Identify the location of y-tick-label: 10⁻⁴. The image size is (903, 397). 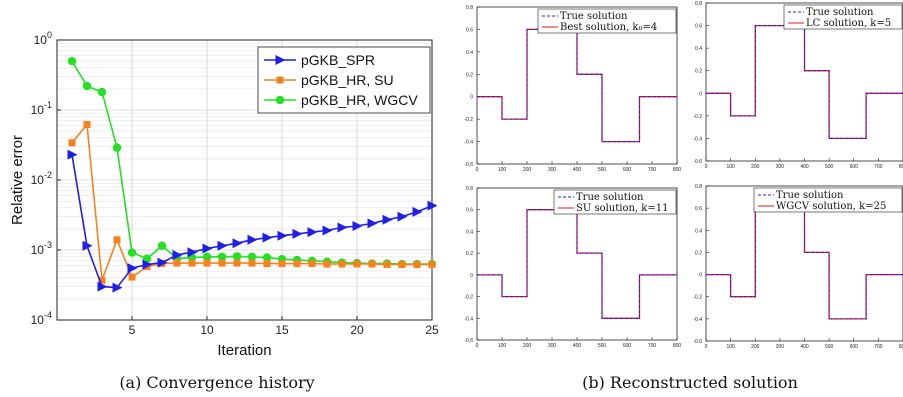
(41, 318).